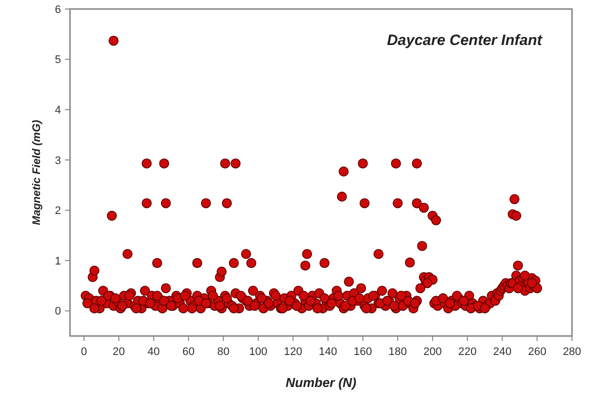  What do you see at coordinates (57, 261) in the screenshot?
I see `y-tick-label: 1` at bounding box center [57, 261].